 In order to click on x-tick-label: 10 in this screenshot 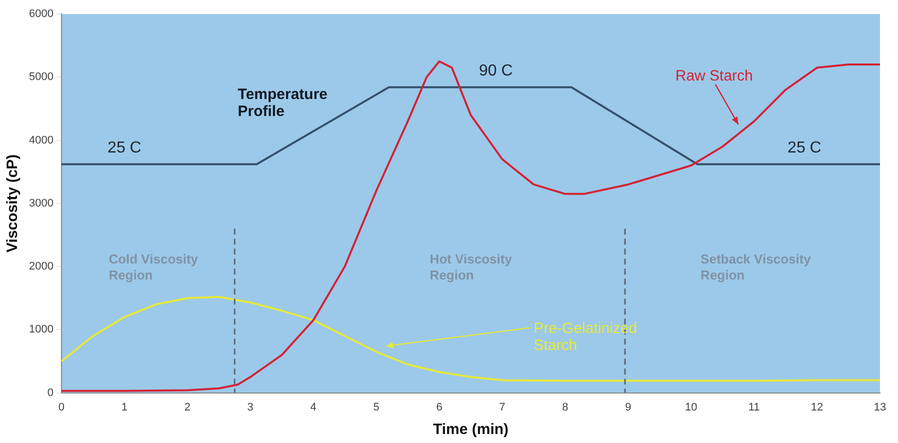, I will do `click(691, 407)`.